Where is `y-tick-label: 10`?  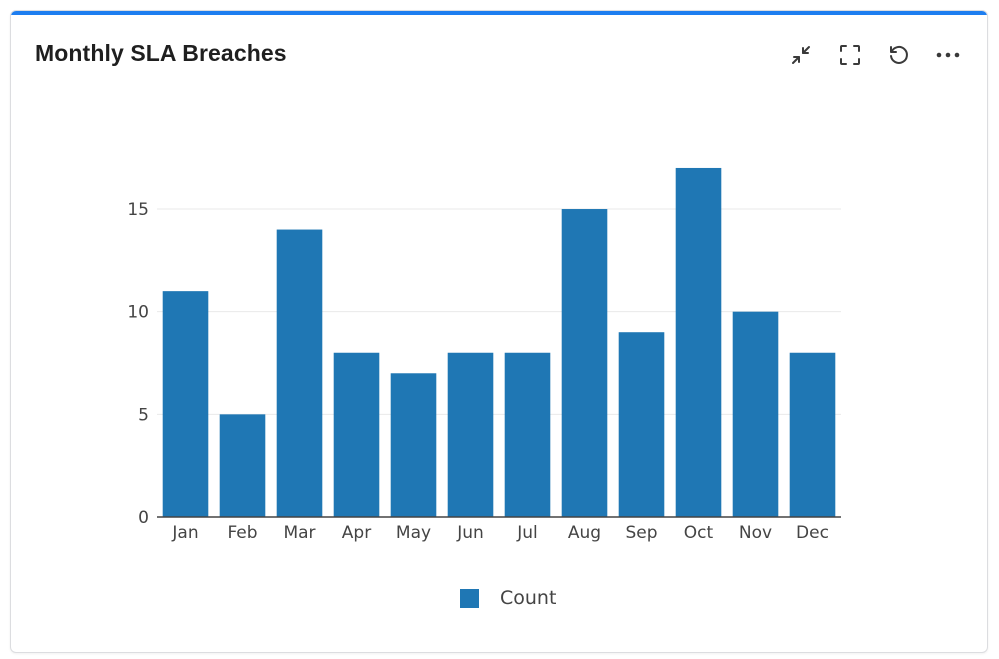 y-tick-label: 10 is located at coordinates (138, 313).